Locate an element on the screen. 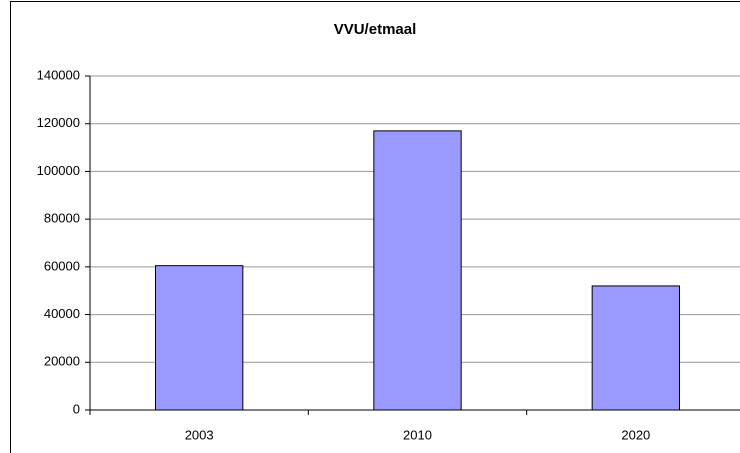 The width and height of the screenshot is (740, 453). y-tick-label: 0 is located at coordinates (76, 408).